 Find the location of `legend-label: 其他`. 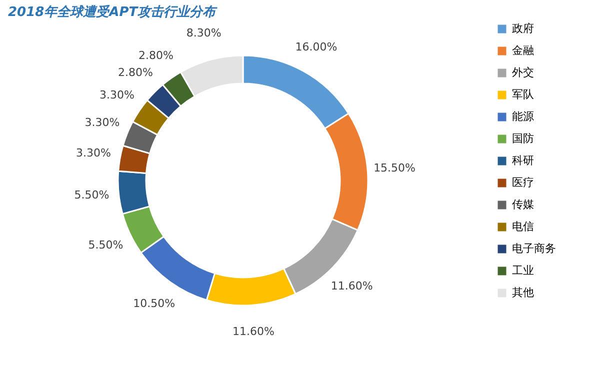

legend-label: 其他 is located at coordinates (523, 292).